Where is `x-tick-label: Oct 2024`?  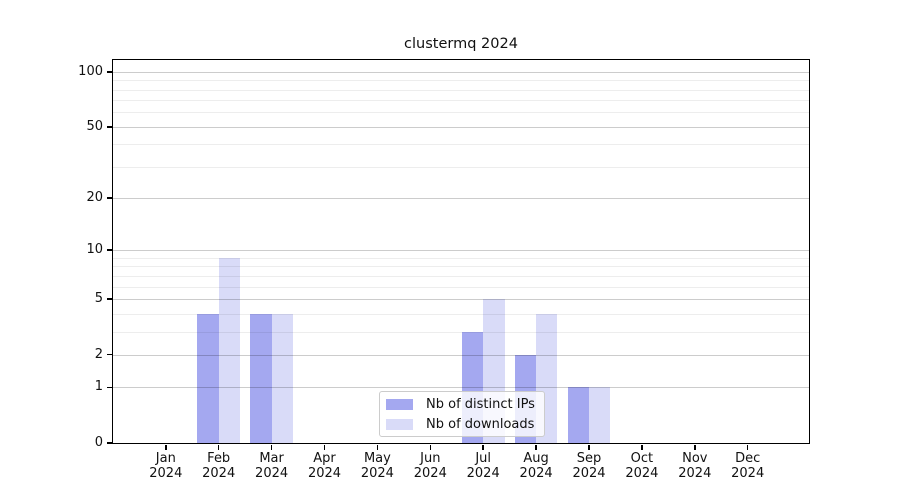
x-tick-label: Oct 2024 is located at coordinates (642, 466).